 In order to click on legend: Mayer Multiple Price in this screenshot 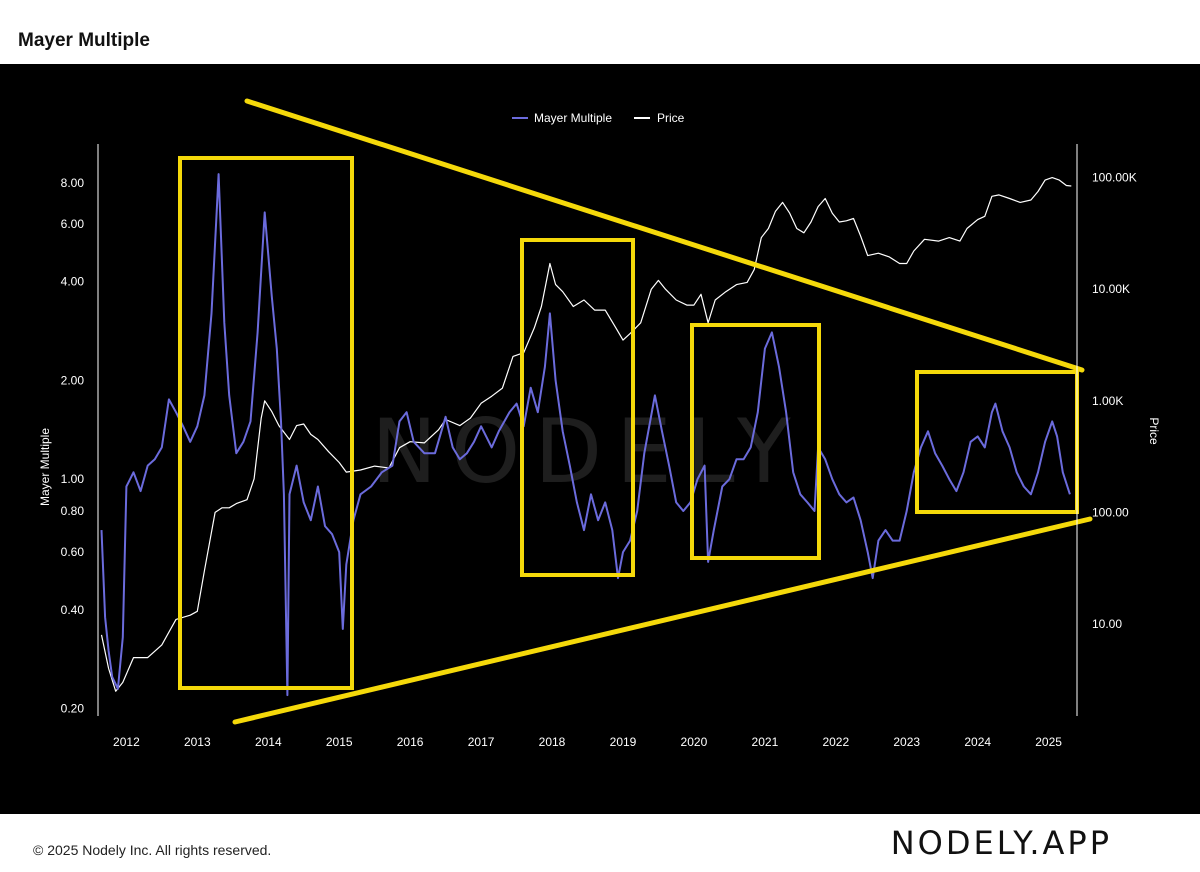, I will do `click(598, 118)`.